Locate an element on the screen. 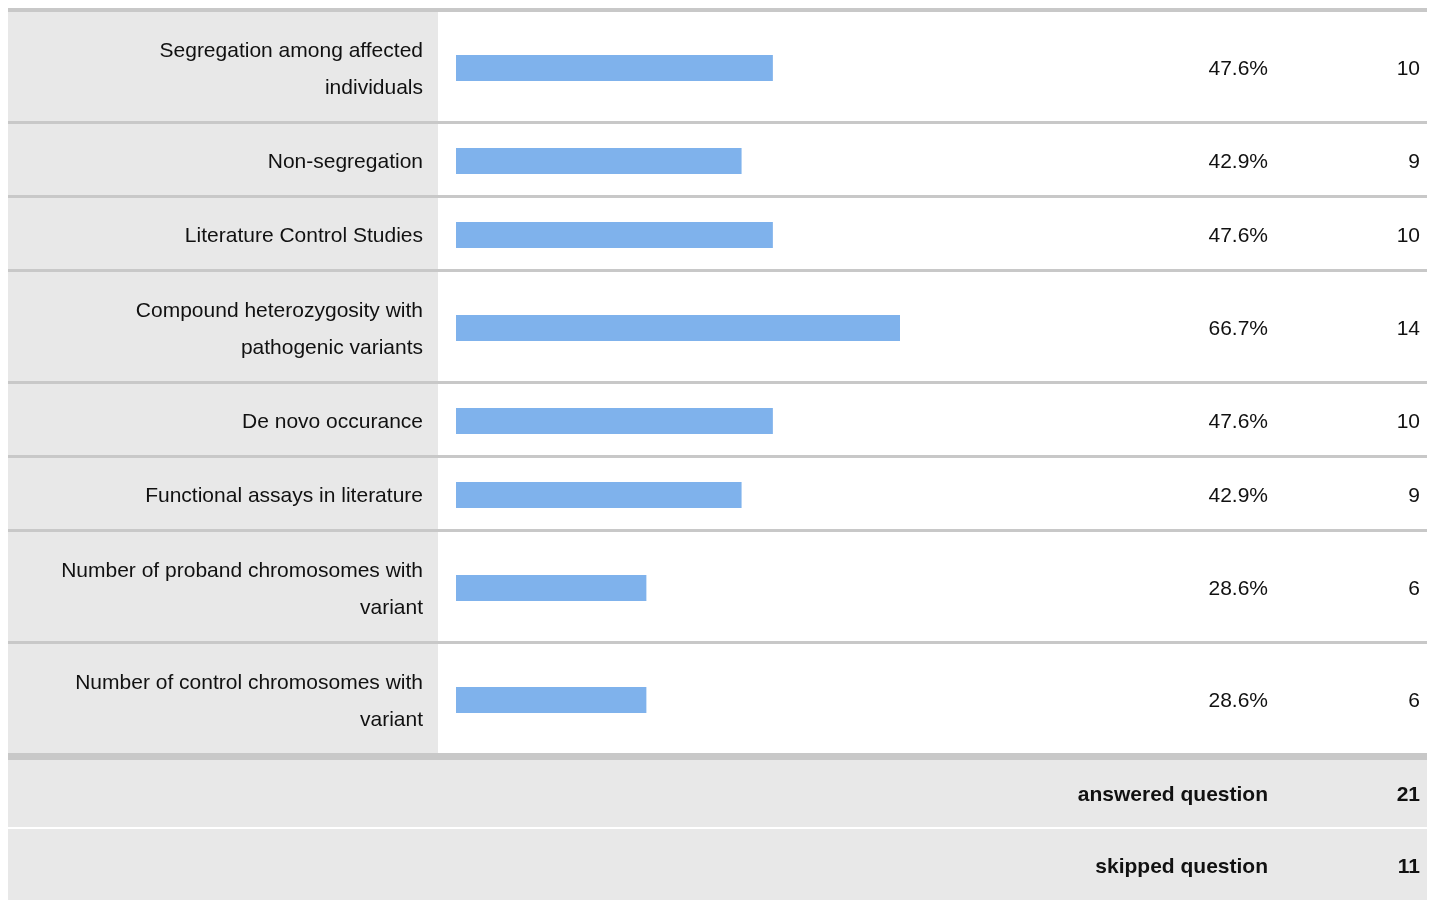 The image size is (1435, 900). data-label: 66.7% is located at coordinates (1238, 328).